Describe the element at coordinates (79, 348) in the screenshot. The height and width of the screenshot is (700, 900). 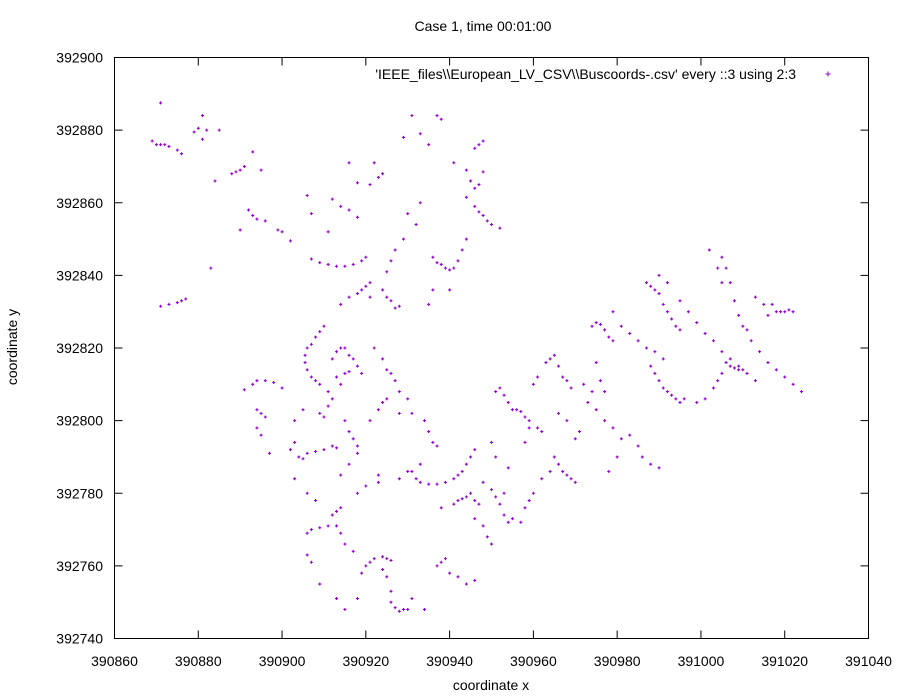
I see `y-tick-label: 392820` at that location.